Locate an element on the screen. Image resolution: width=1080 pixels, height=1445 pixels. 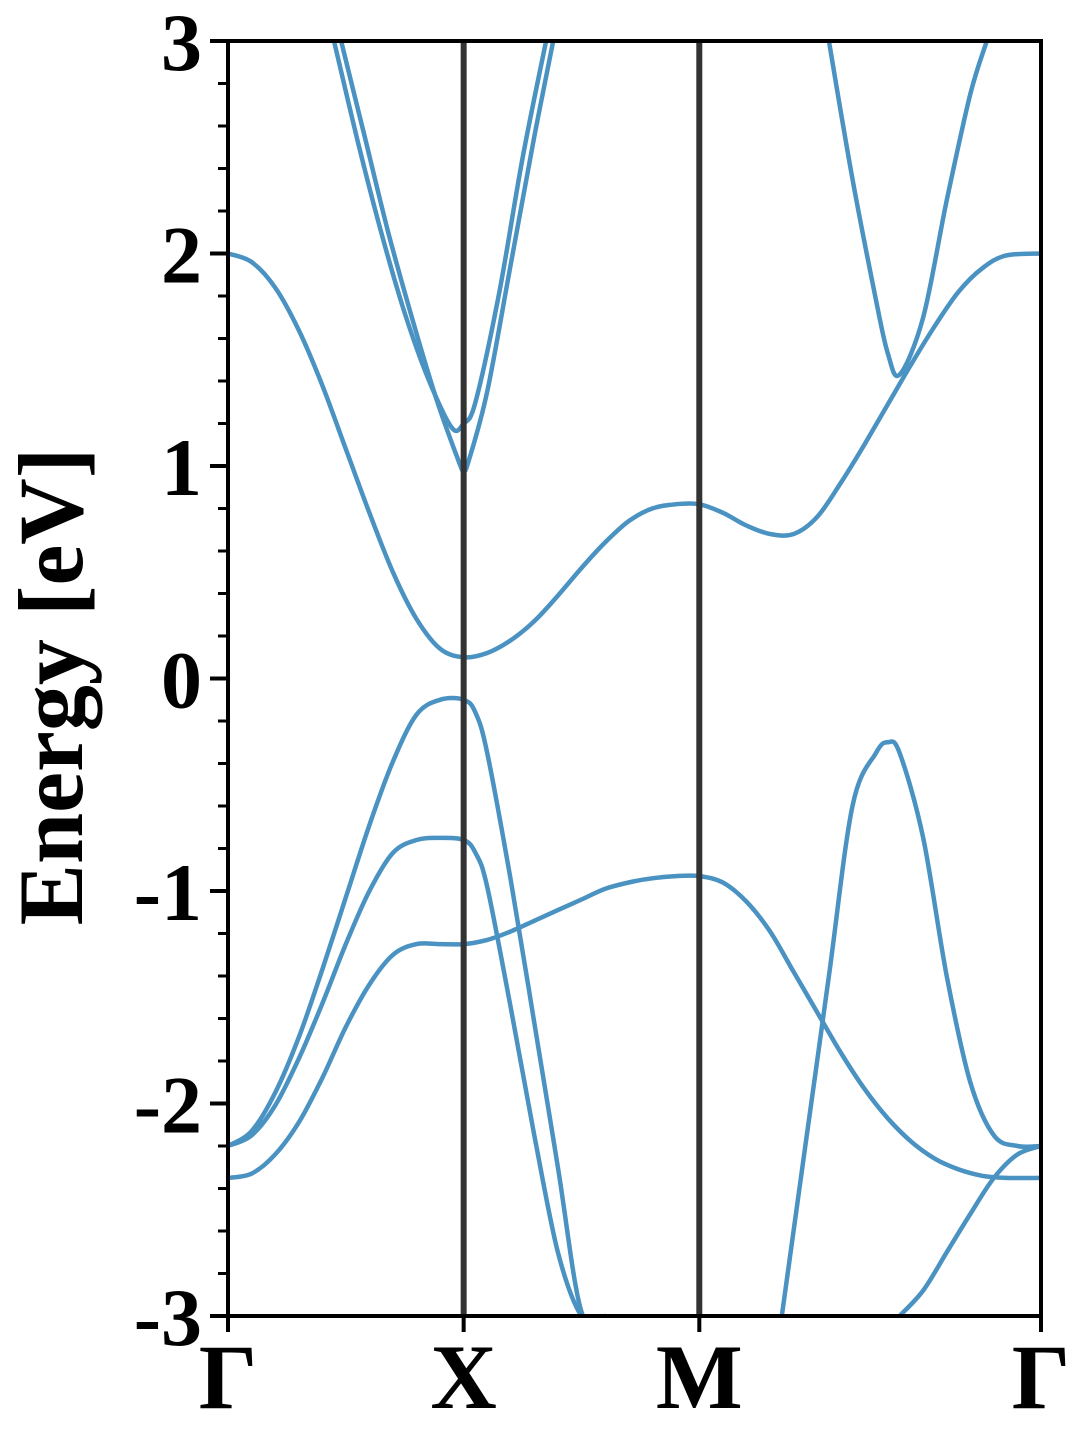
y-tick-label: -2 is located at coordinates (168, 1105).